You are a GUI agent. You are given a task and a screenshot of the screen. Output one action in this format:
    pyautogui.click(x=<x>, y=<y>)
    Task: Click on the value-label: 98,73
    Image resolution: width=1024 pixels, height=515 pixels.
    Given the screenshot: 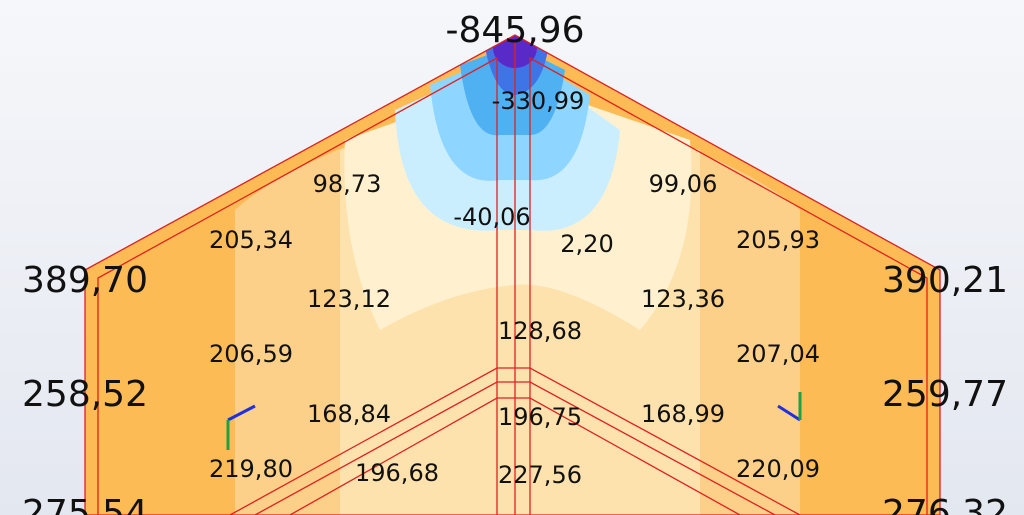 What is the action you would take?
    pyautogui.click(x=347, y=184)
    